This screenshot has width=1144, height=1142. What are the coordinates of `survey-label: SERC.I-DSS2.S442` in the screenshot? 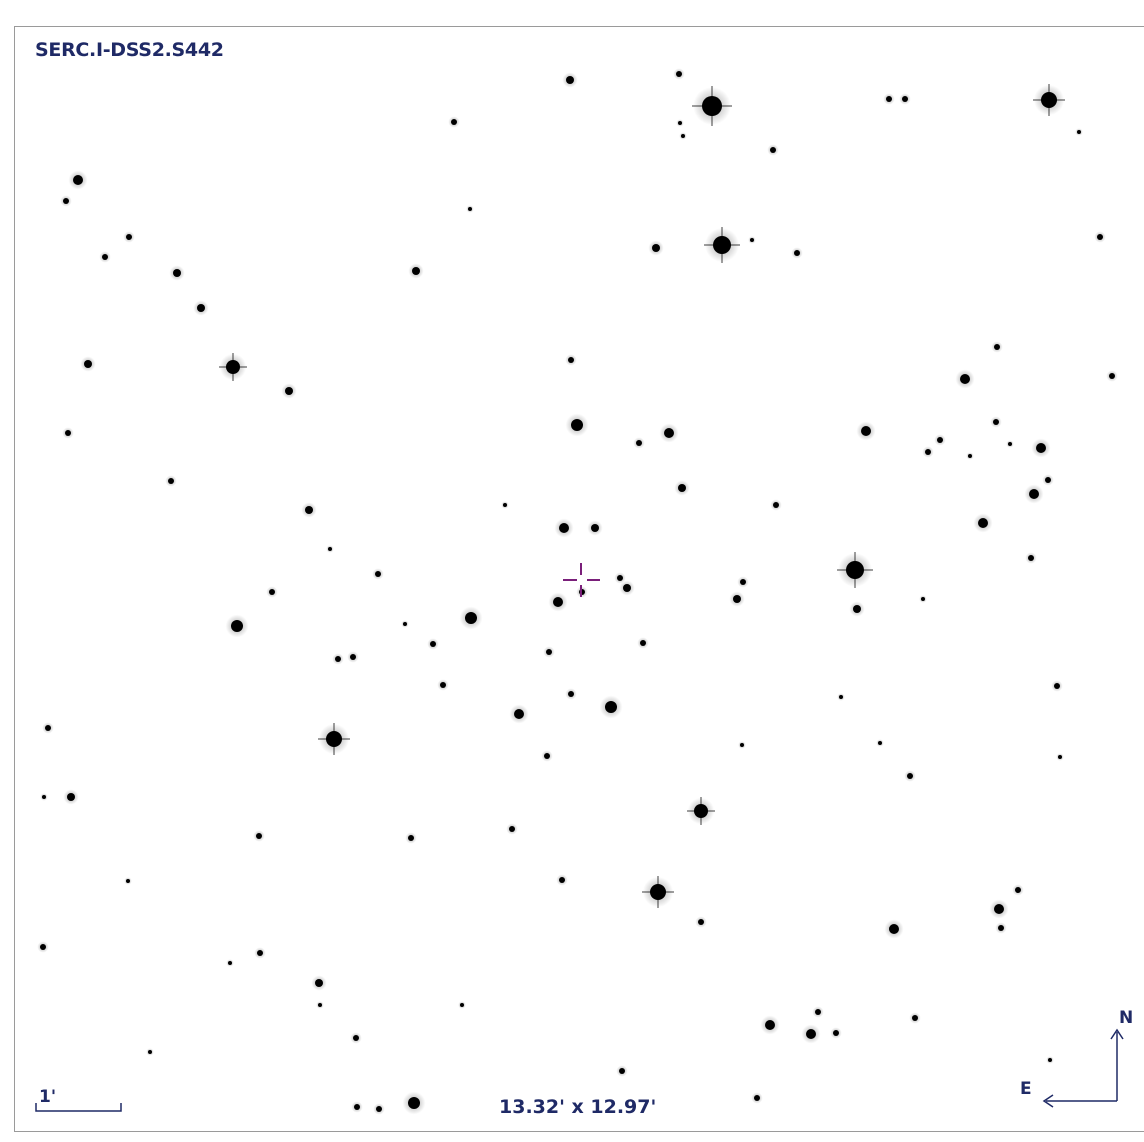 It's located at (129, 50).